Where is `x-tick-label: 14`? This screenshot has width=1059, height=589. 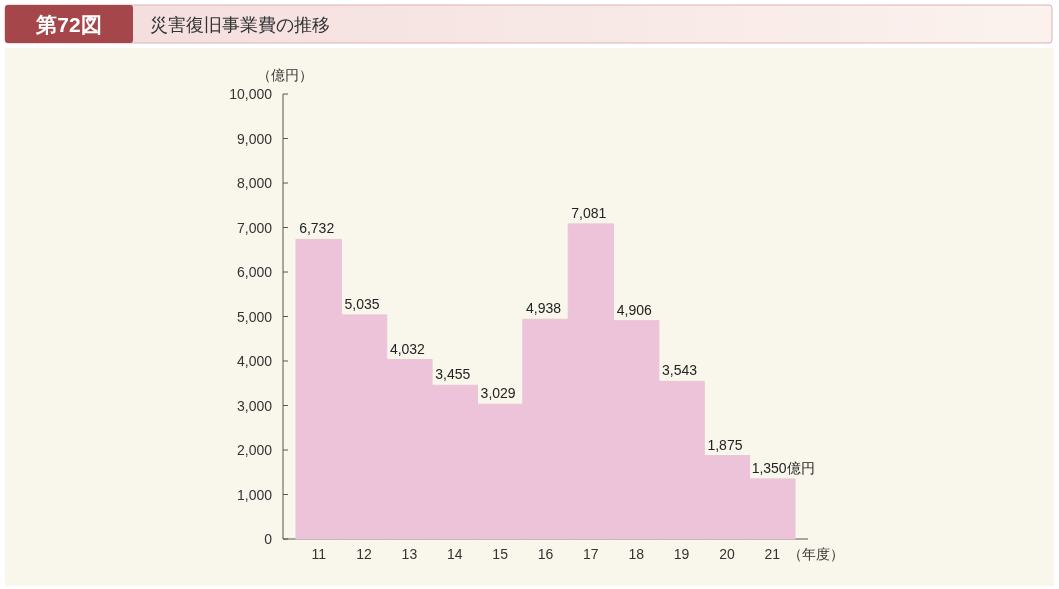 x-tick-label: 14 is located at coordinates (454, 554).